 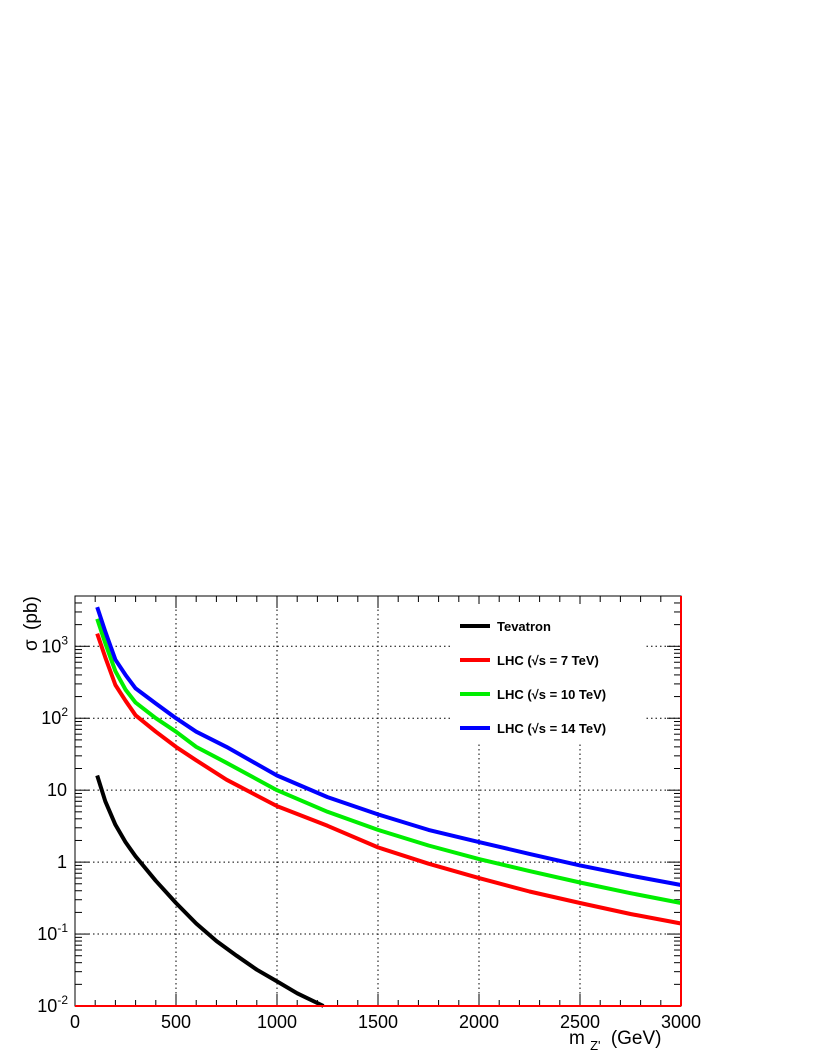 I want to click on legend-entry-lhc-7tev-label: LHC (√s = 7 TeV), so click(x=548, y=660).